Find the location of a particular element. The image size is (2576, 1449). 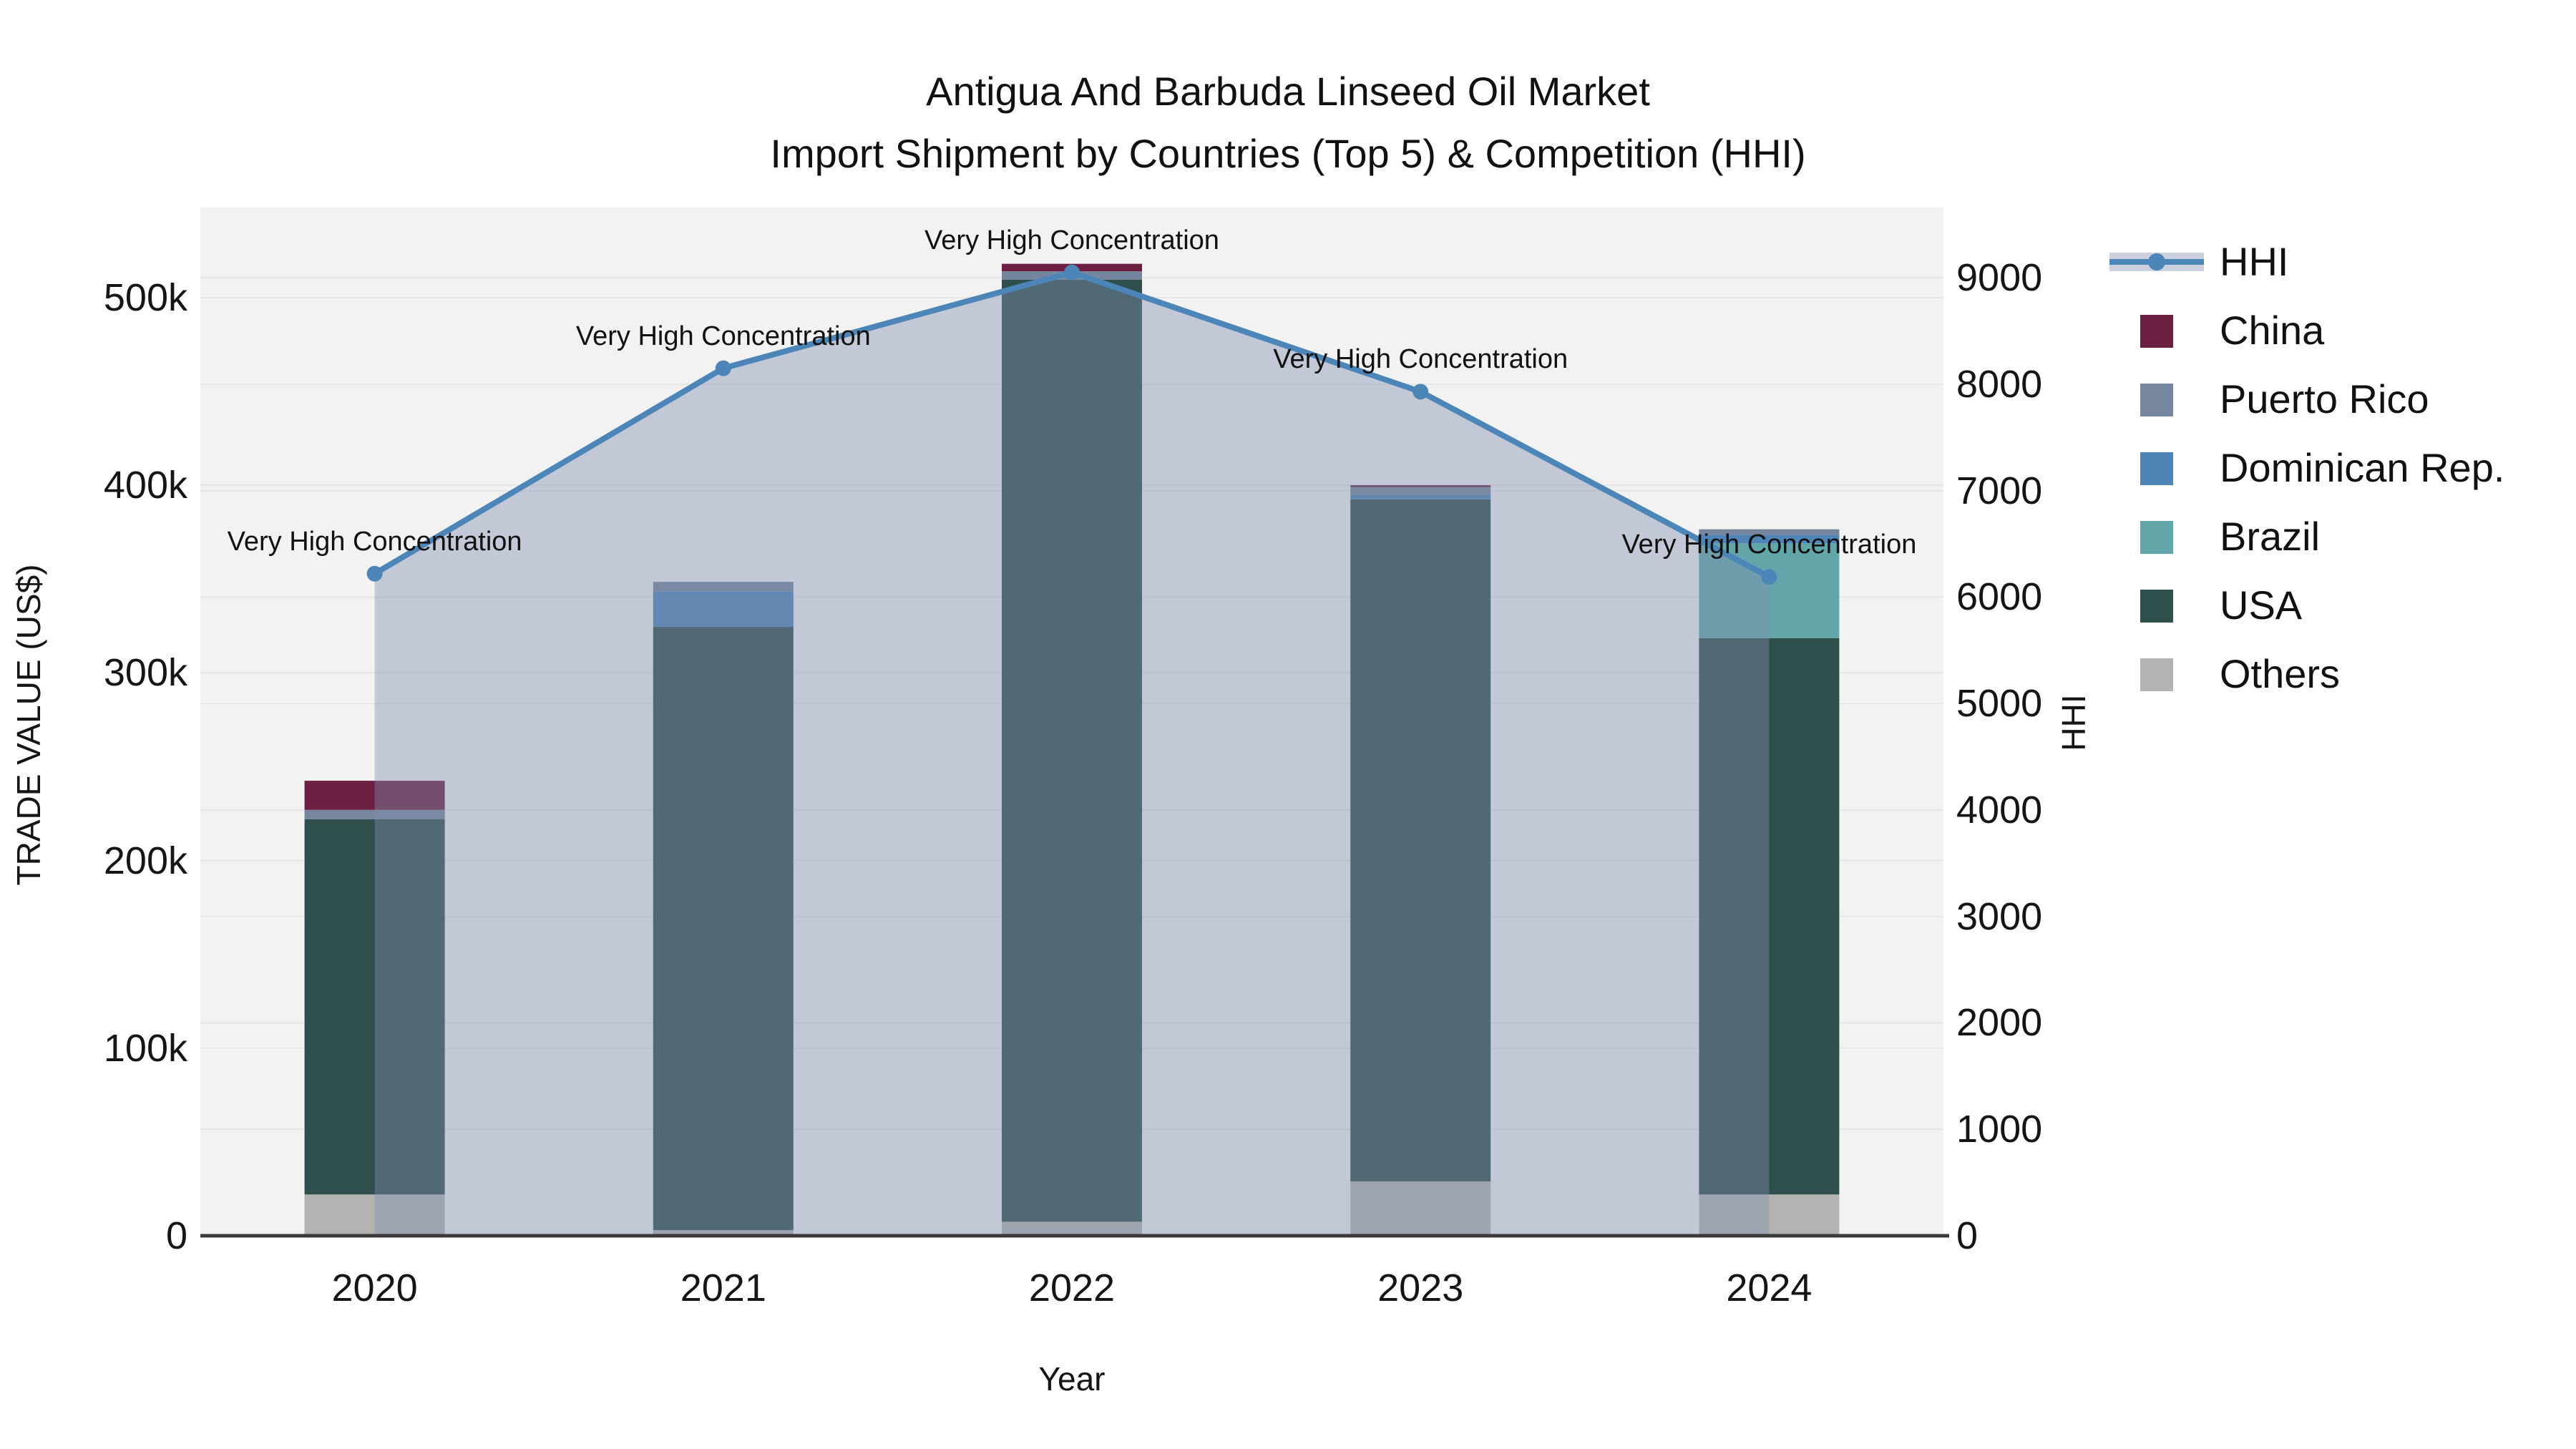

y-right-tick-7000: 7000 is located at coordinates (1999, 490).